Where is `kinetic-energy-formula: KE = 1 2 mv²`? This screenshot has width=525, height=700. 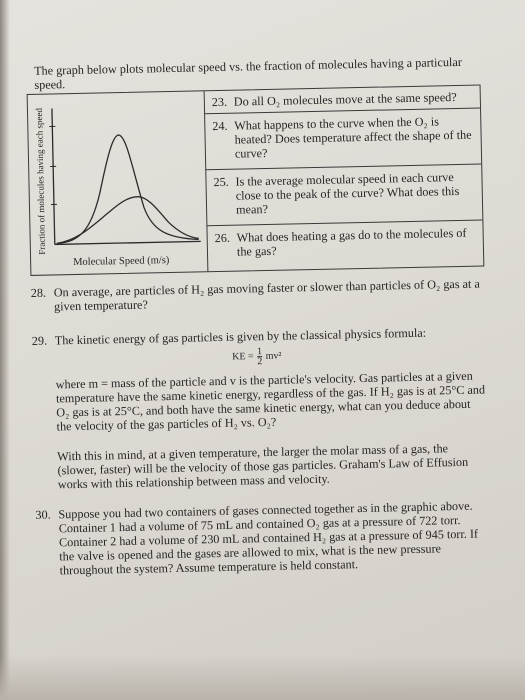
kinetic-energy-formula: KE = 1 2 mv² is located at coordinates (257, 357).